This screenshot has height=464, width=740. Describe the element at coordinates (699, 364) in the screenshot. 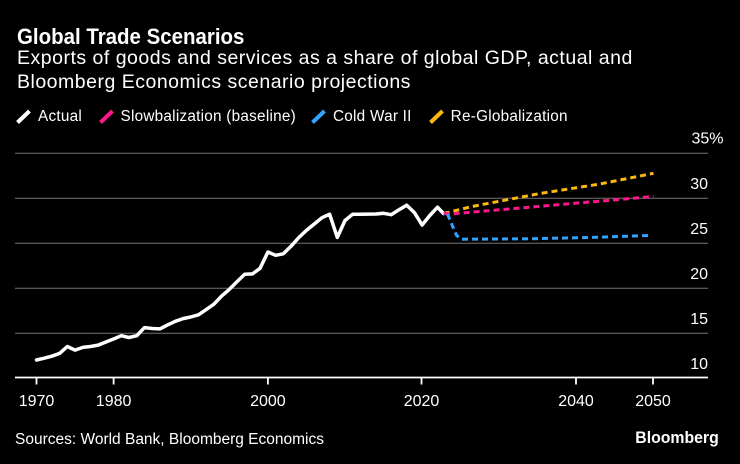

I see `svg-text: 10` at that location.